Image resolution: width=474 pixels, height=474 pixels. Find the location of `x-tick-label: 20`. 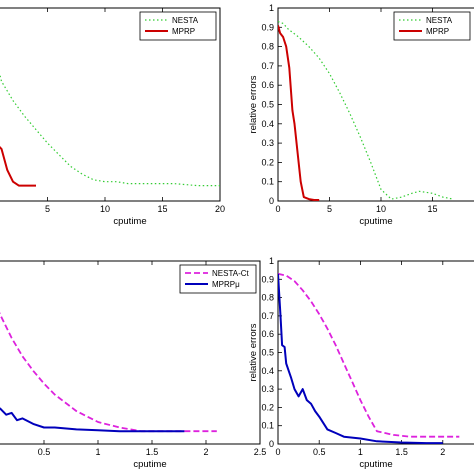

x-tick-label: 20 is located at coordinates (220, 209).